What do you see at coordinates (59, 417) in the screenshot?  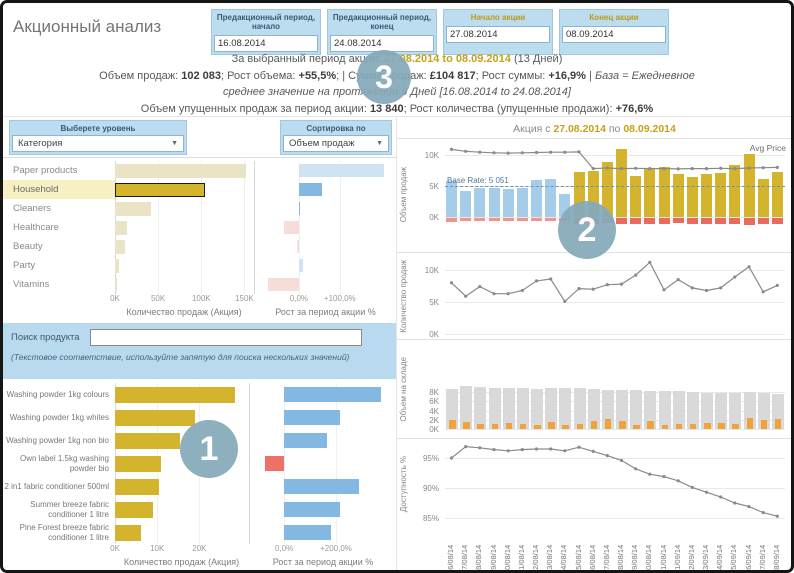 I see `category-label: Washing powder 1kg whites` at bounding box center [59, 417].